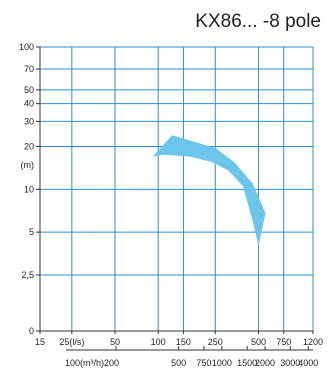 Image resolution: width=329 pixels, height=371 pixels. I want to click on performance-area, so click(209, 190).